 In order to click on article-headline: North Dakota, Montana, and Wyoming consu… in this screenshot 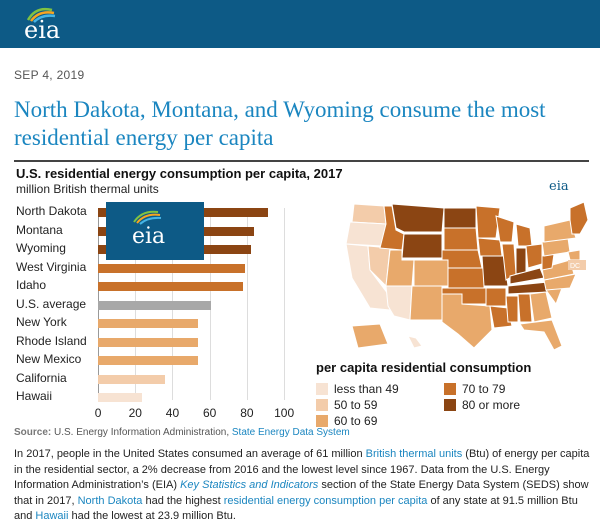, I will do `click(280, 123)`.